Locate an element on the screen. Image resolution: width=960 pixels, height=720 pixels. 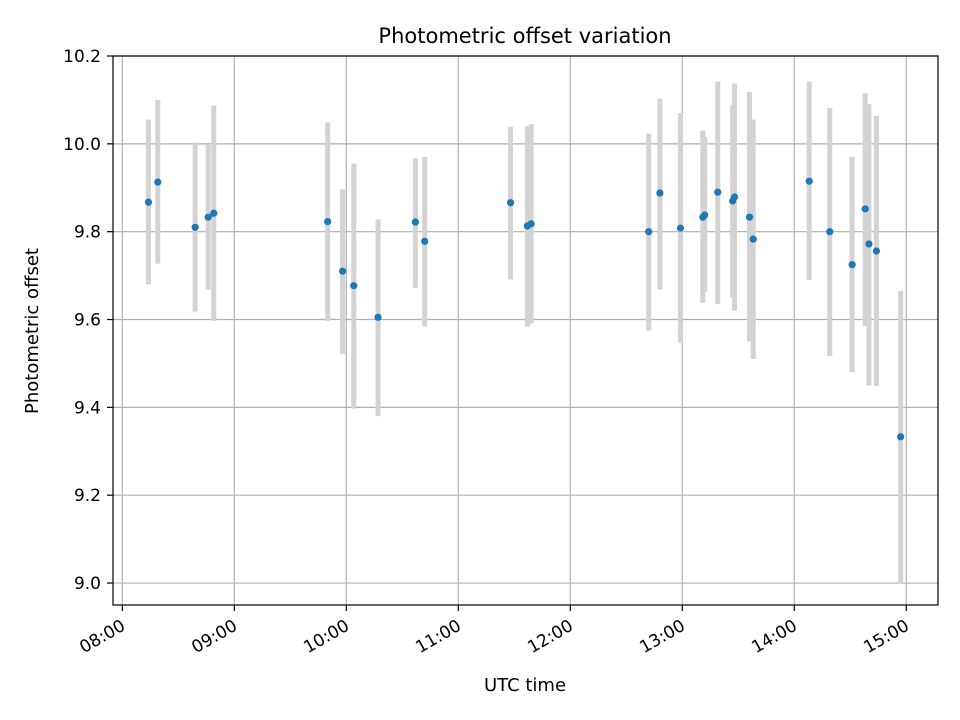
x-axis-title: UTC time is located at coordinates (525, 685).